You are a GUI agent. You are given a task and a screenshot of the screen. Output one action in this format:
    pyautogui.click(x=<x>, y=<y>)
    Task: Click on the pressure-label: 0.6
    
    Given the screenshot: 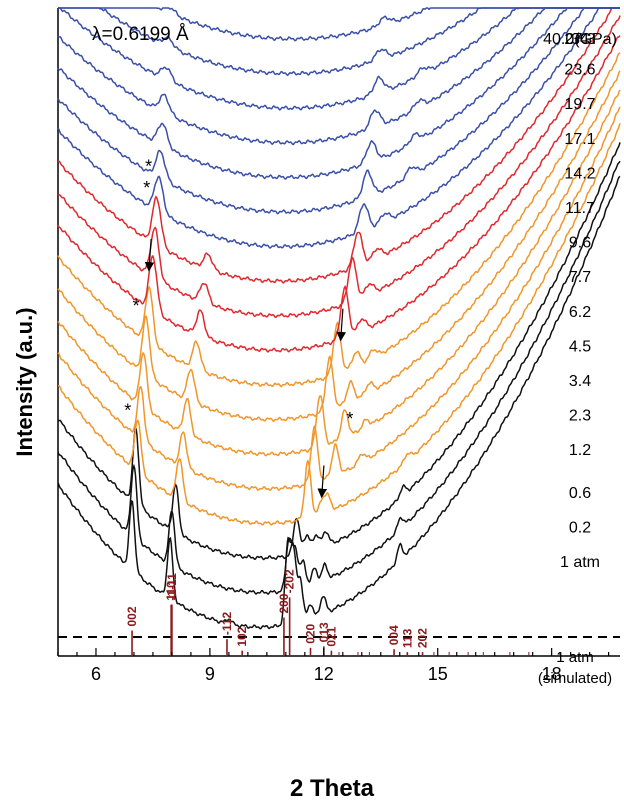 What is the action you would take?
    pyautogui.click(x=580, y=493)
    